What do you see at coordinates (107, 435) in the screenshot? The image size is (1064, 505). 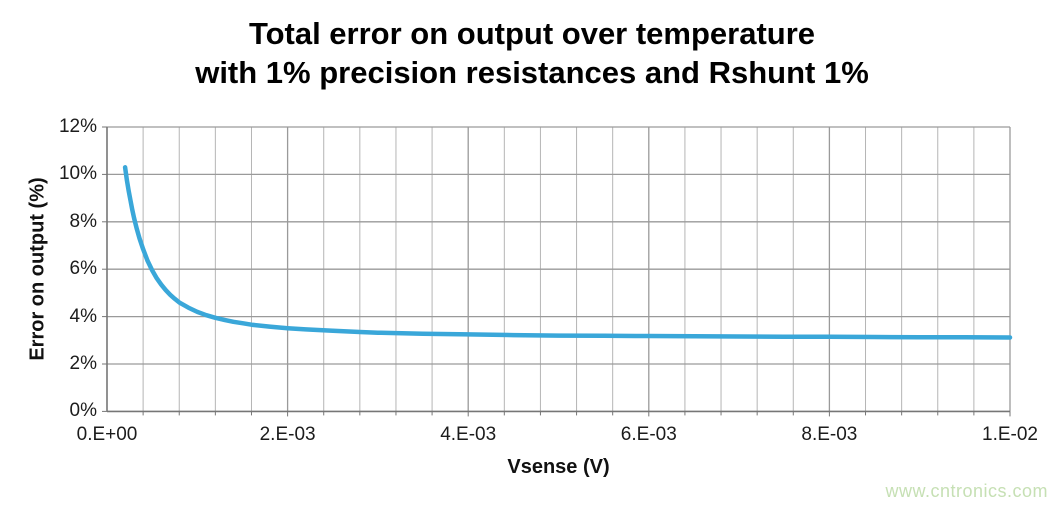 I see `x-tick-label: 0.E+00` at bounding box center [107, 435].